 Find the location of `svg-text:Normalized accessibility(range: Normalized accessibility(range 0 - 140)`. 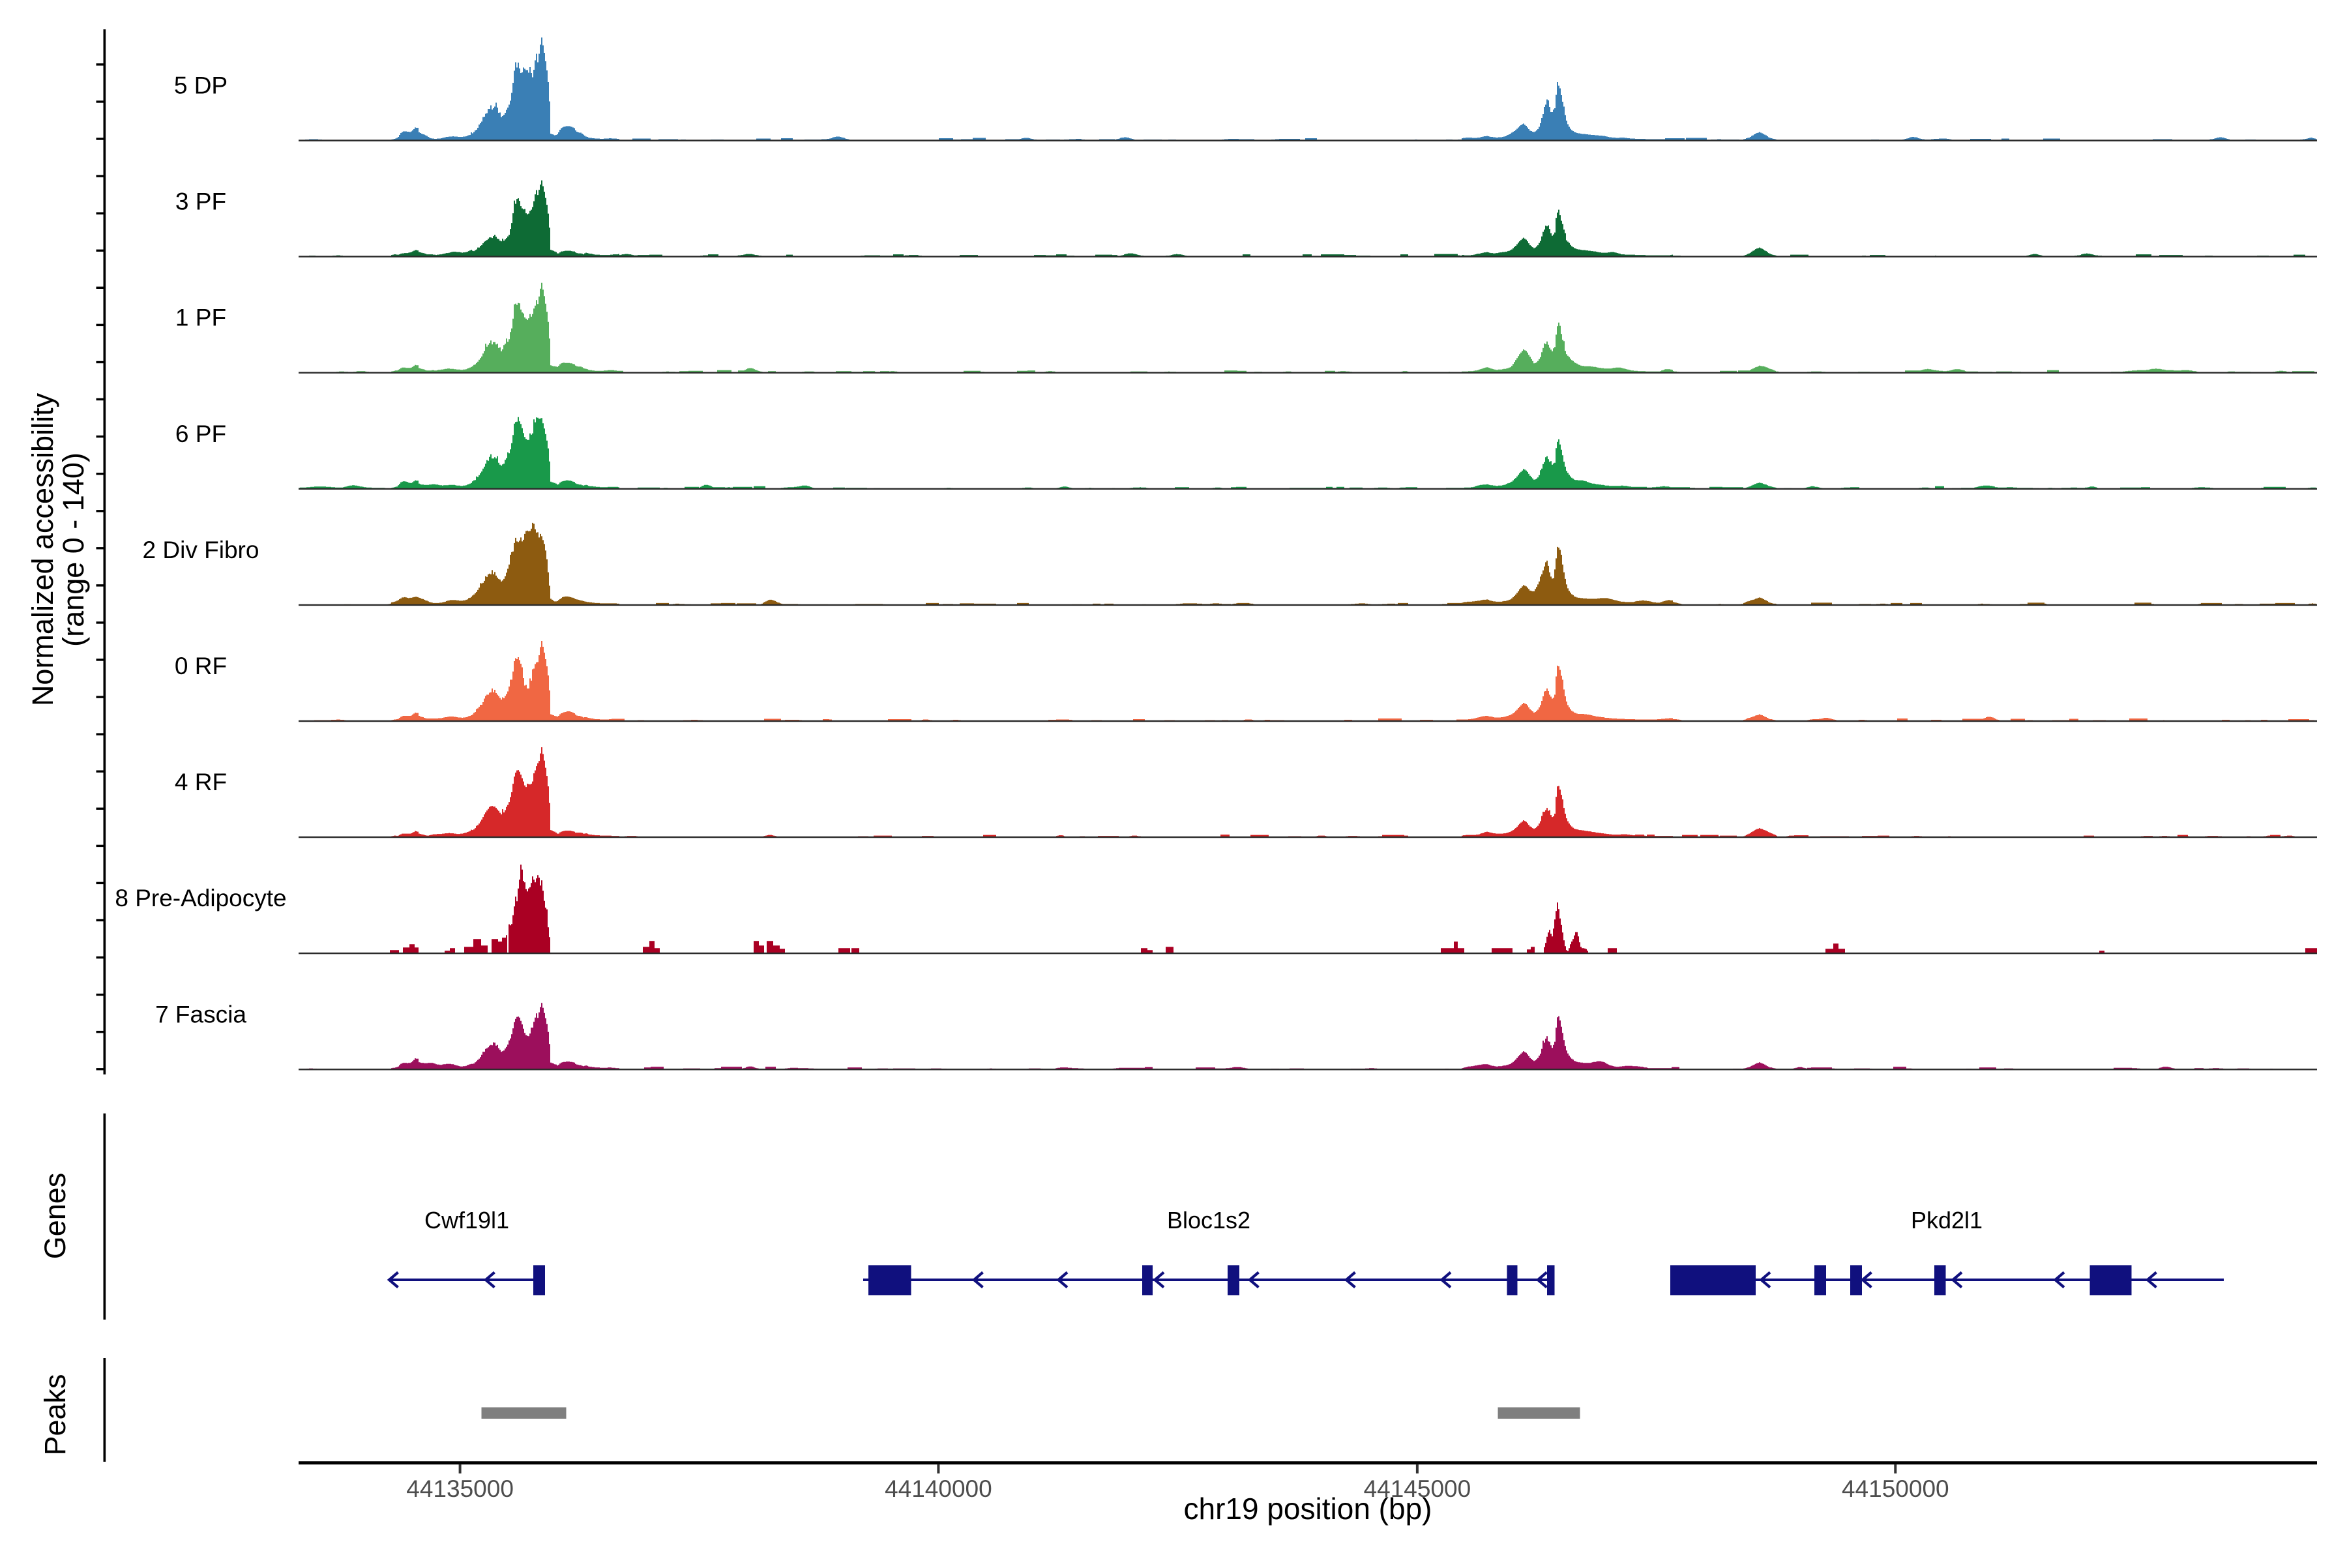

svg-text:Normalized accessibility(range: Normalized accessibility(range 0 - 140) is located at coordinates (58, 549).